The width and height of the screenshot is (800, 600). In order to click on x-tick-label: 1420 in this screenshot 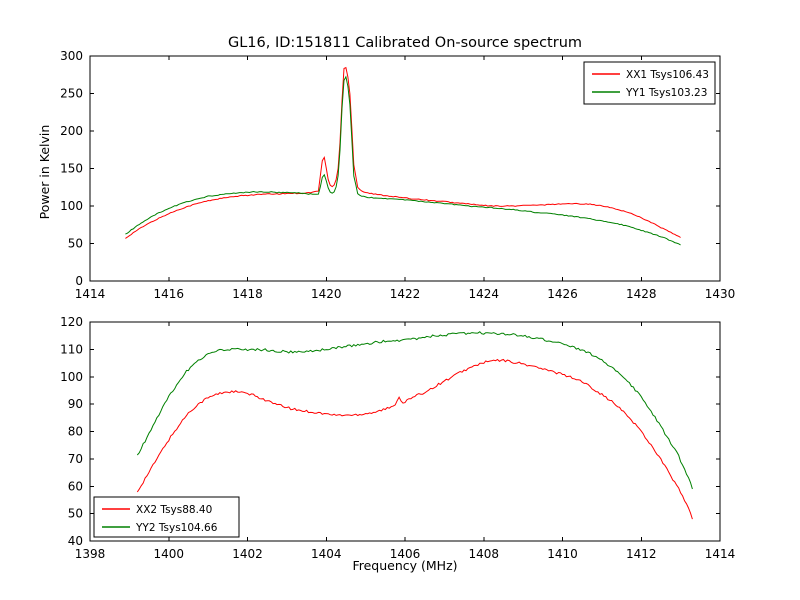, I will do `click(326, 294)`.